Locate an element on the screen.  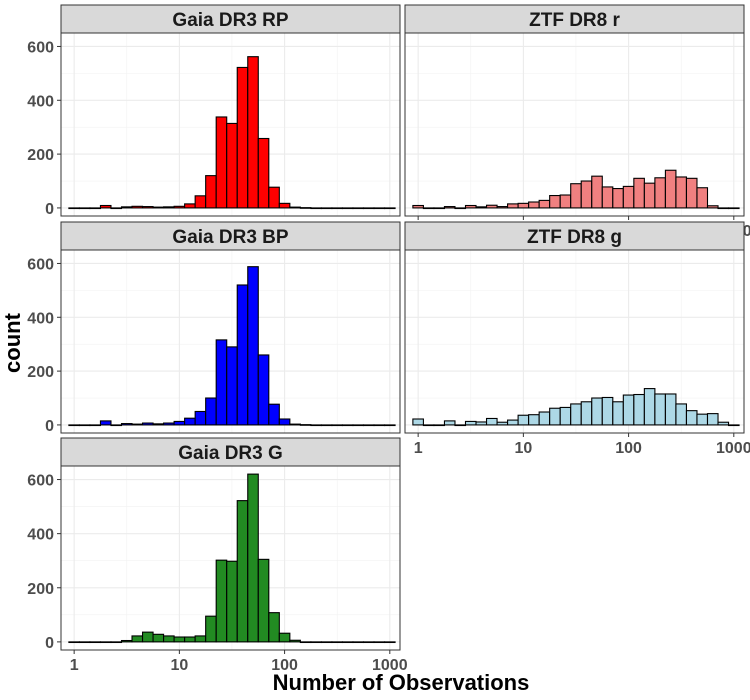
panel-title: Gaia DR3 RP is located at coordinates (230, 20).